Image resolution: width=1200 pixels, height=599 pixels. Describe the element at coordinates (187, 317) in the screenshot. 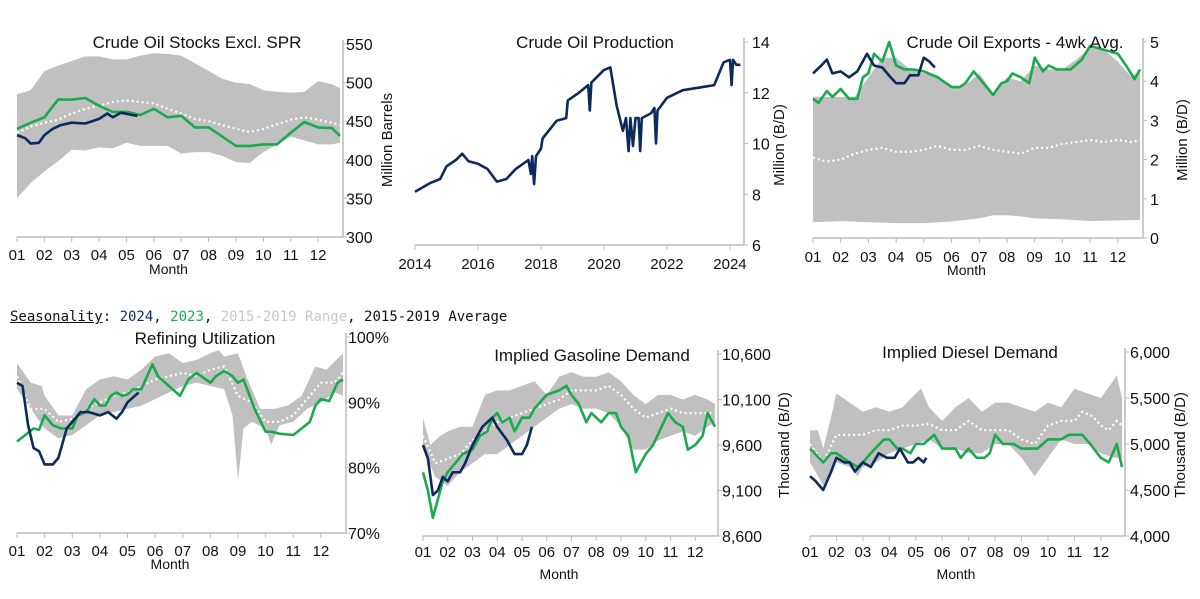

I see `legend-item-2023: 2023` at that location.